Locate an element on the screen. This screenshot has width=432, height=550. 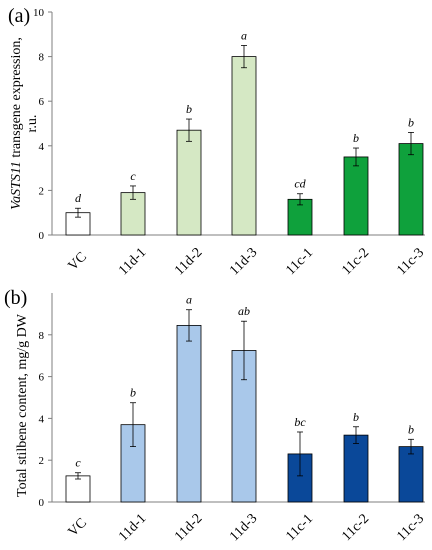
significance-label: d is located at coordinates (78, 198).